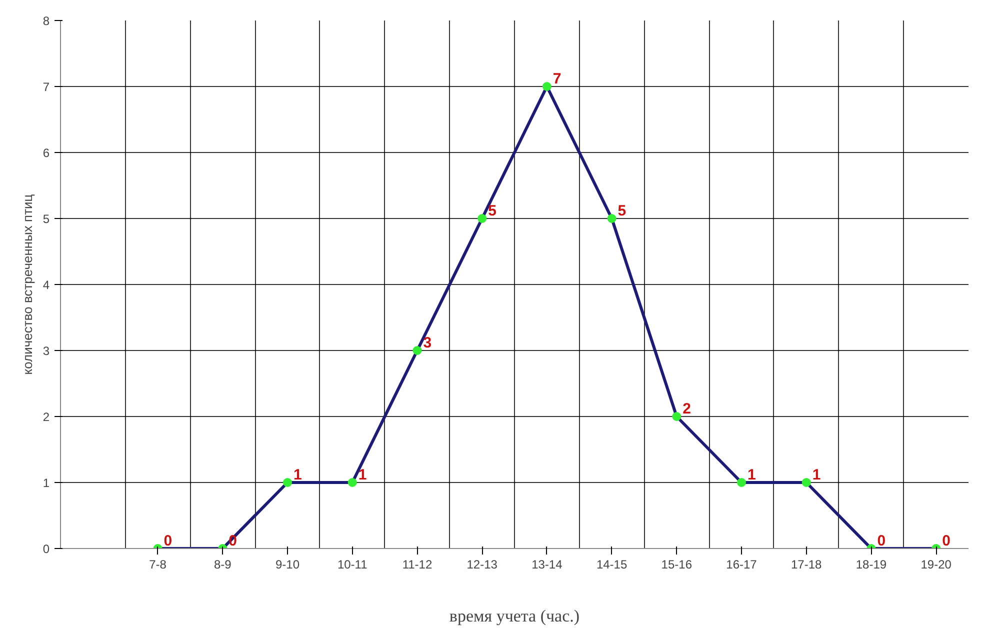  Describe the element at coordinates (287, 565) in the screenshot. I see `x-tick-label: 9-10` at that location.